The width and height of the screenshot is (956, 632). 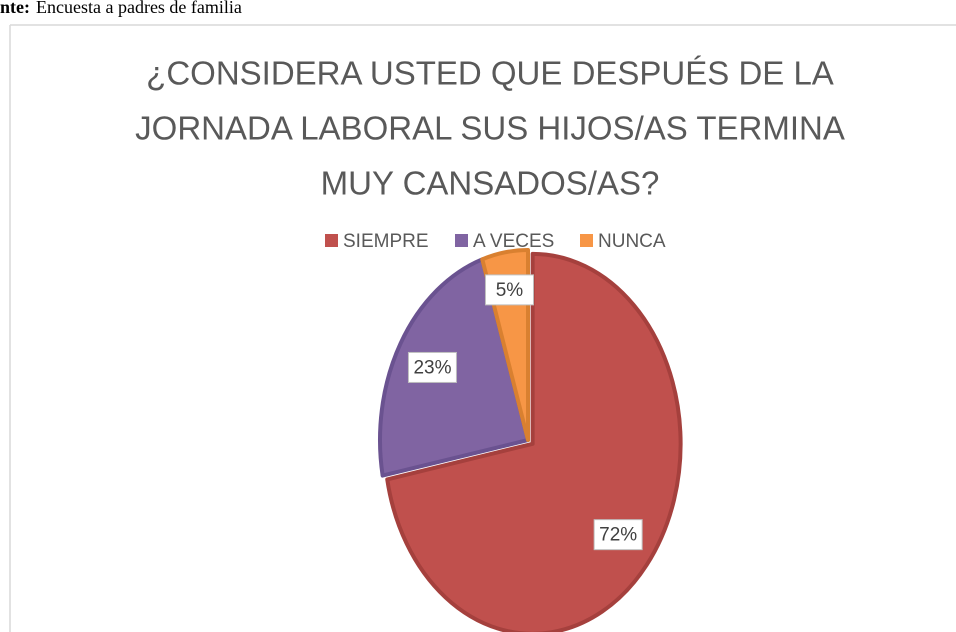 What do you see at coordinates (490, 128) in the screenshot?
I see `chart-title: JORNADA LABORAL SUS HIJOS/AS TERMINA` at bounding box center [490, 128].